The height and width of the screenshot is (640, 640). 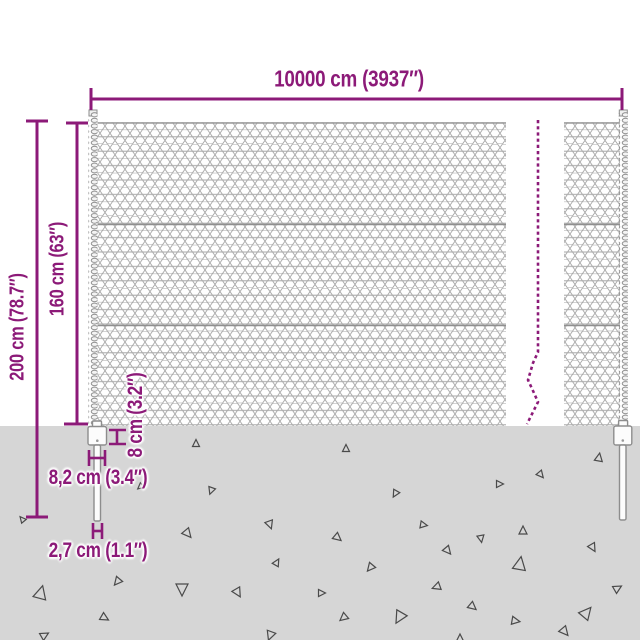 I want to click on post-anchor-right, so click(x=623, y=470).